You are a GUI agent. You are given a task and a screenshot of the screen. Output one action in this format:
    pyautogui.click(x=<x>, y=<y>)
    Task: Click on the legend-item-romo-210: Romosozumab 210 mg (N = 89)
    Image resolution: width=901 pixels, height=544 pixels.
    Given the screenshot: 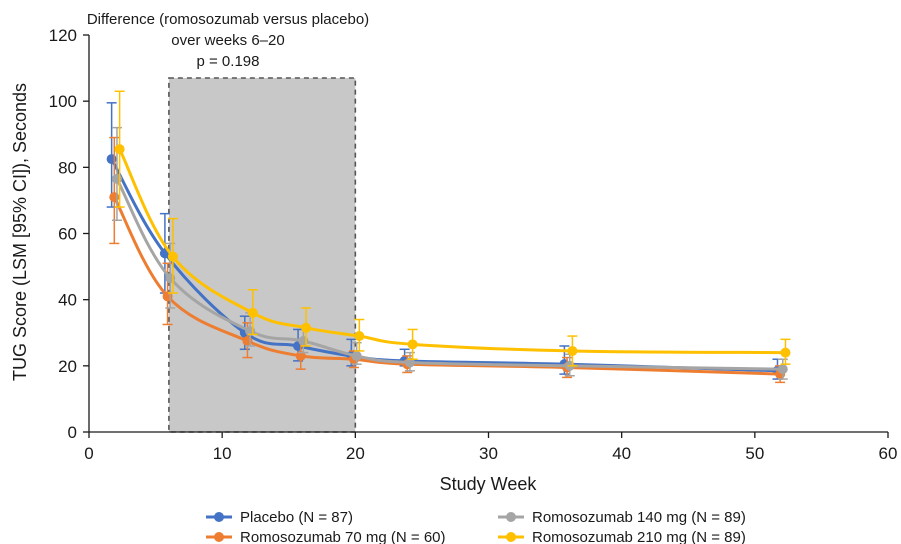 What is the action you would take?
    pyautogui.click(x=622, y=536)
    